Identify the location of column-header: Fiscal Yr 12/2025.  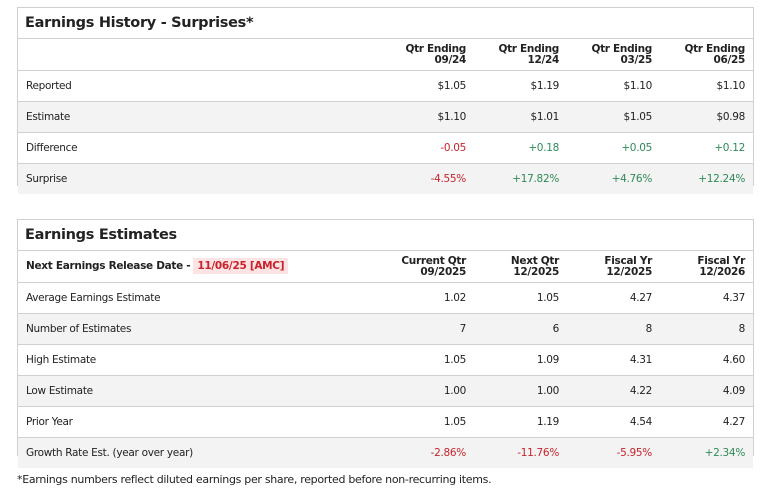
(606, 267).